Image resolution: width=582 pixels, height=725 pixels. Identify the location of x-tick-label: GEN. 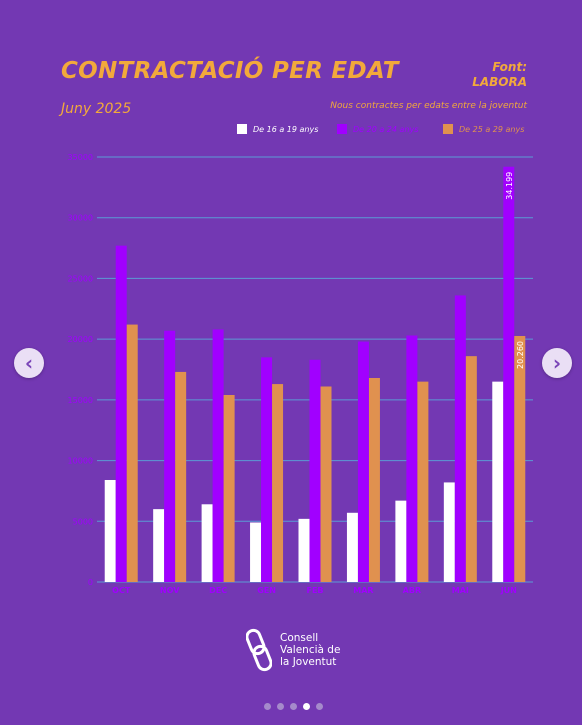
(266, 590).